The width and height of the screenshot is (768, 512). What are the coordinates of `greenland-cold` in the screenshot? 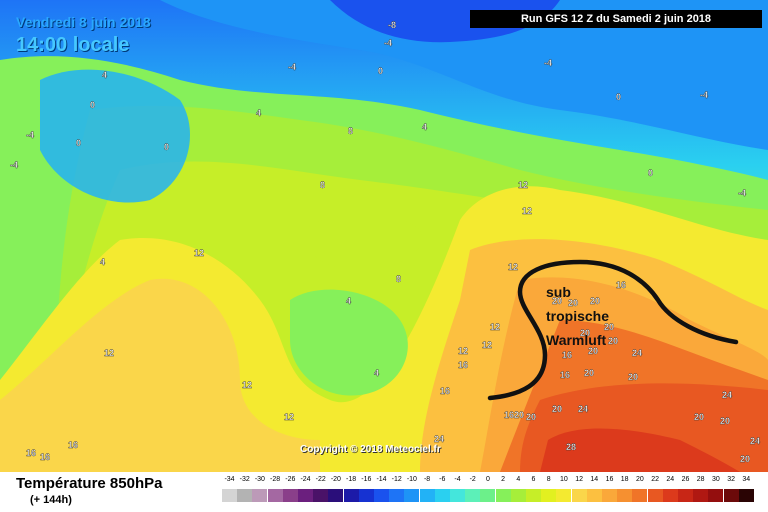 It's located at (115, 136).